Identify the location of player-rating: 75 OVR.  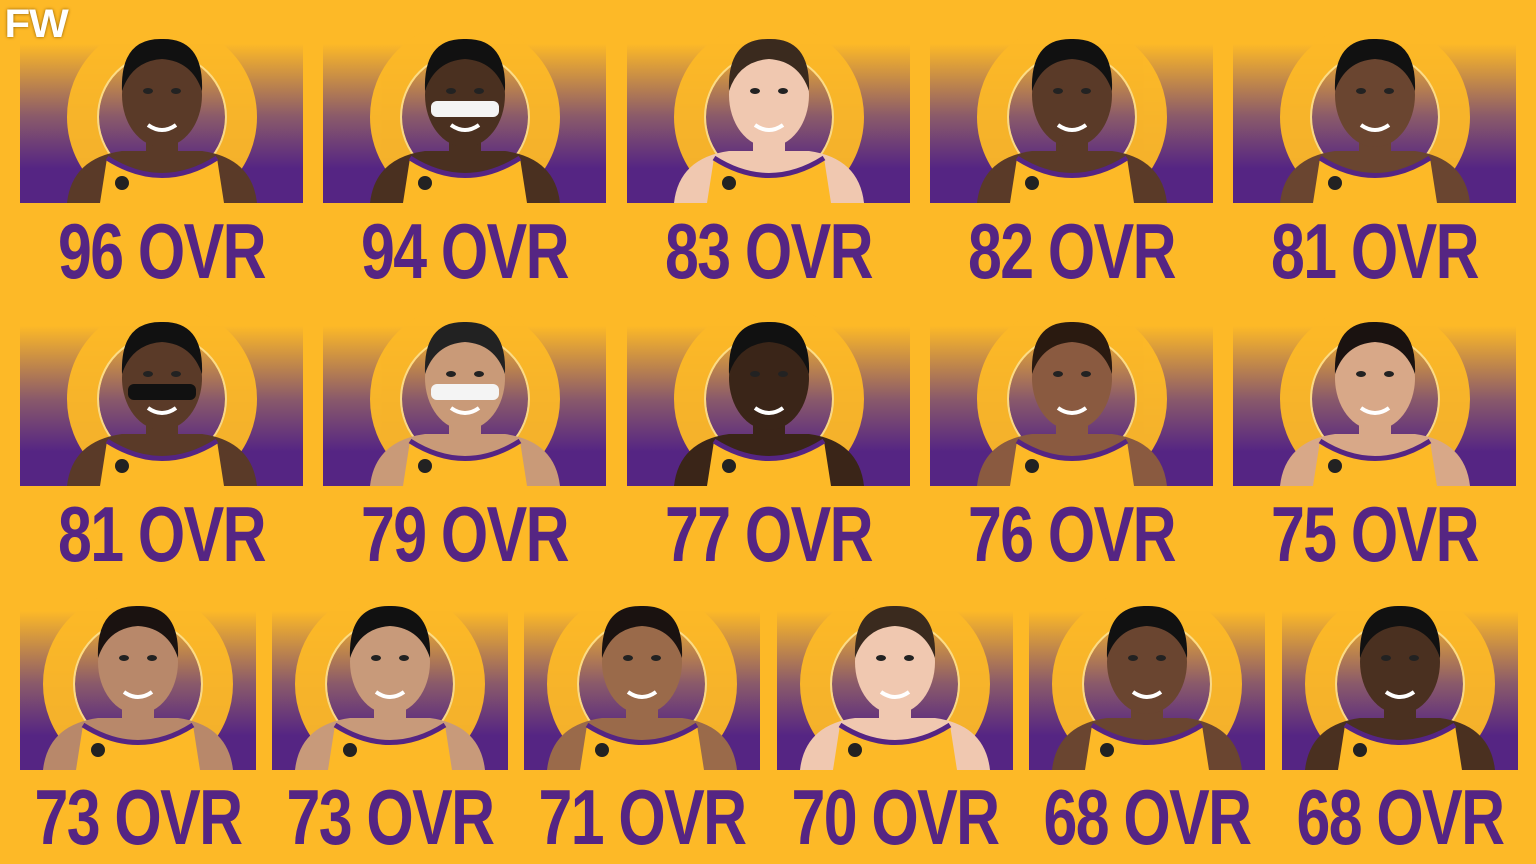
(1375, 534).